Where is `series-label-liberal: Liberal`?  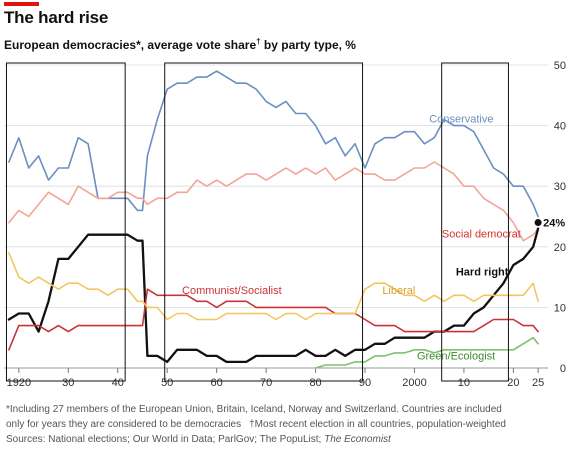
series-label-liberal: Liberal is located at coordinates (398, 291).